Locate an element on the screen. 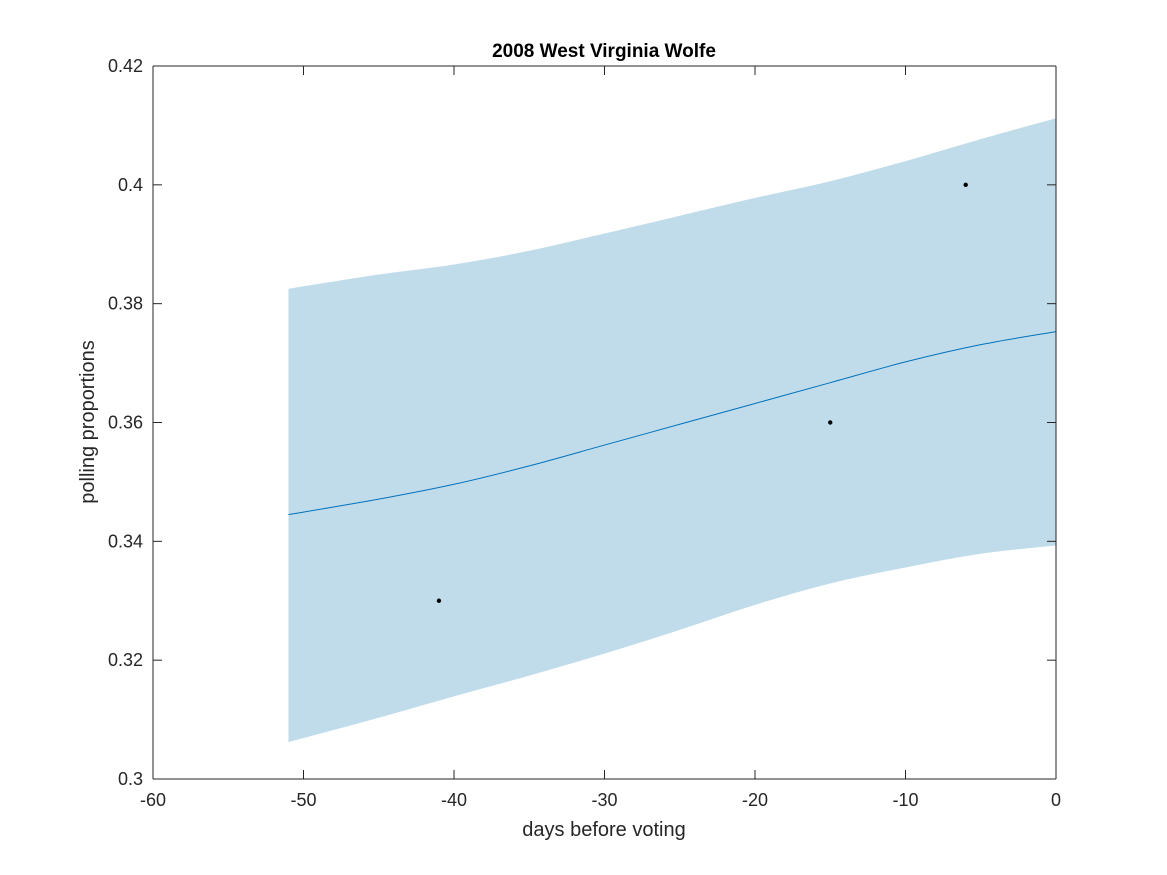  x-tick-label: -60 is located at coordinates (153, 800).